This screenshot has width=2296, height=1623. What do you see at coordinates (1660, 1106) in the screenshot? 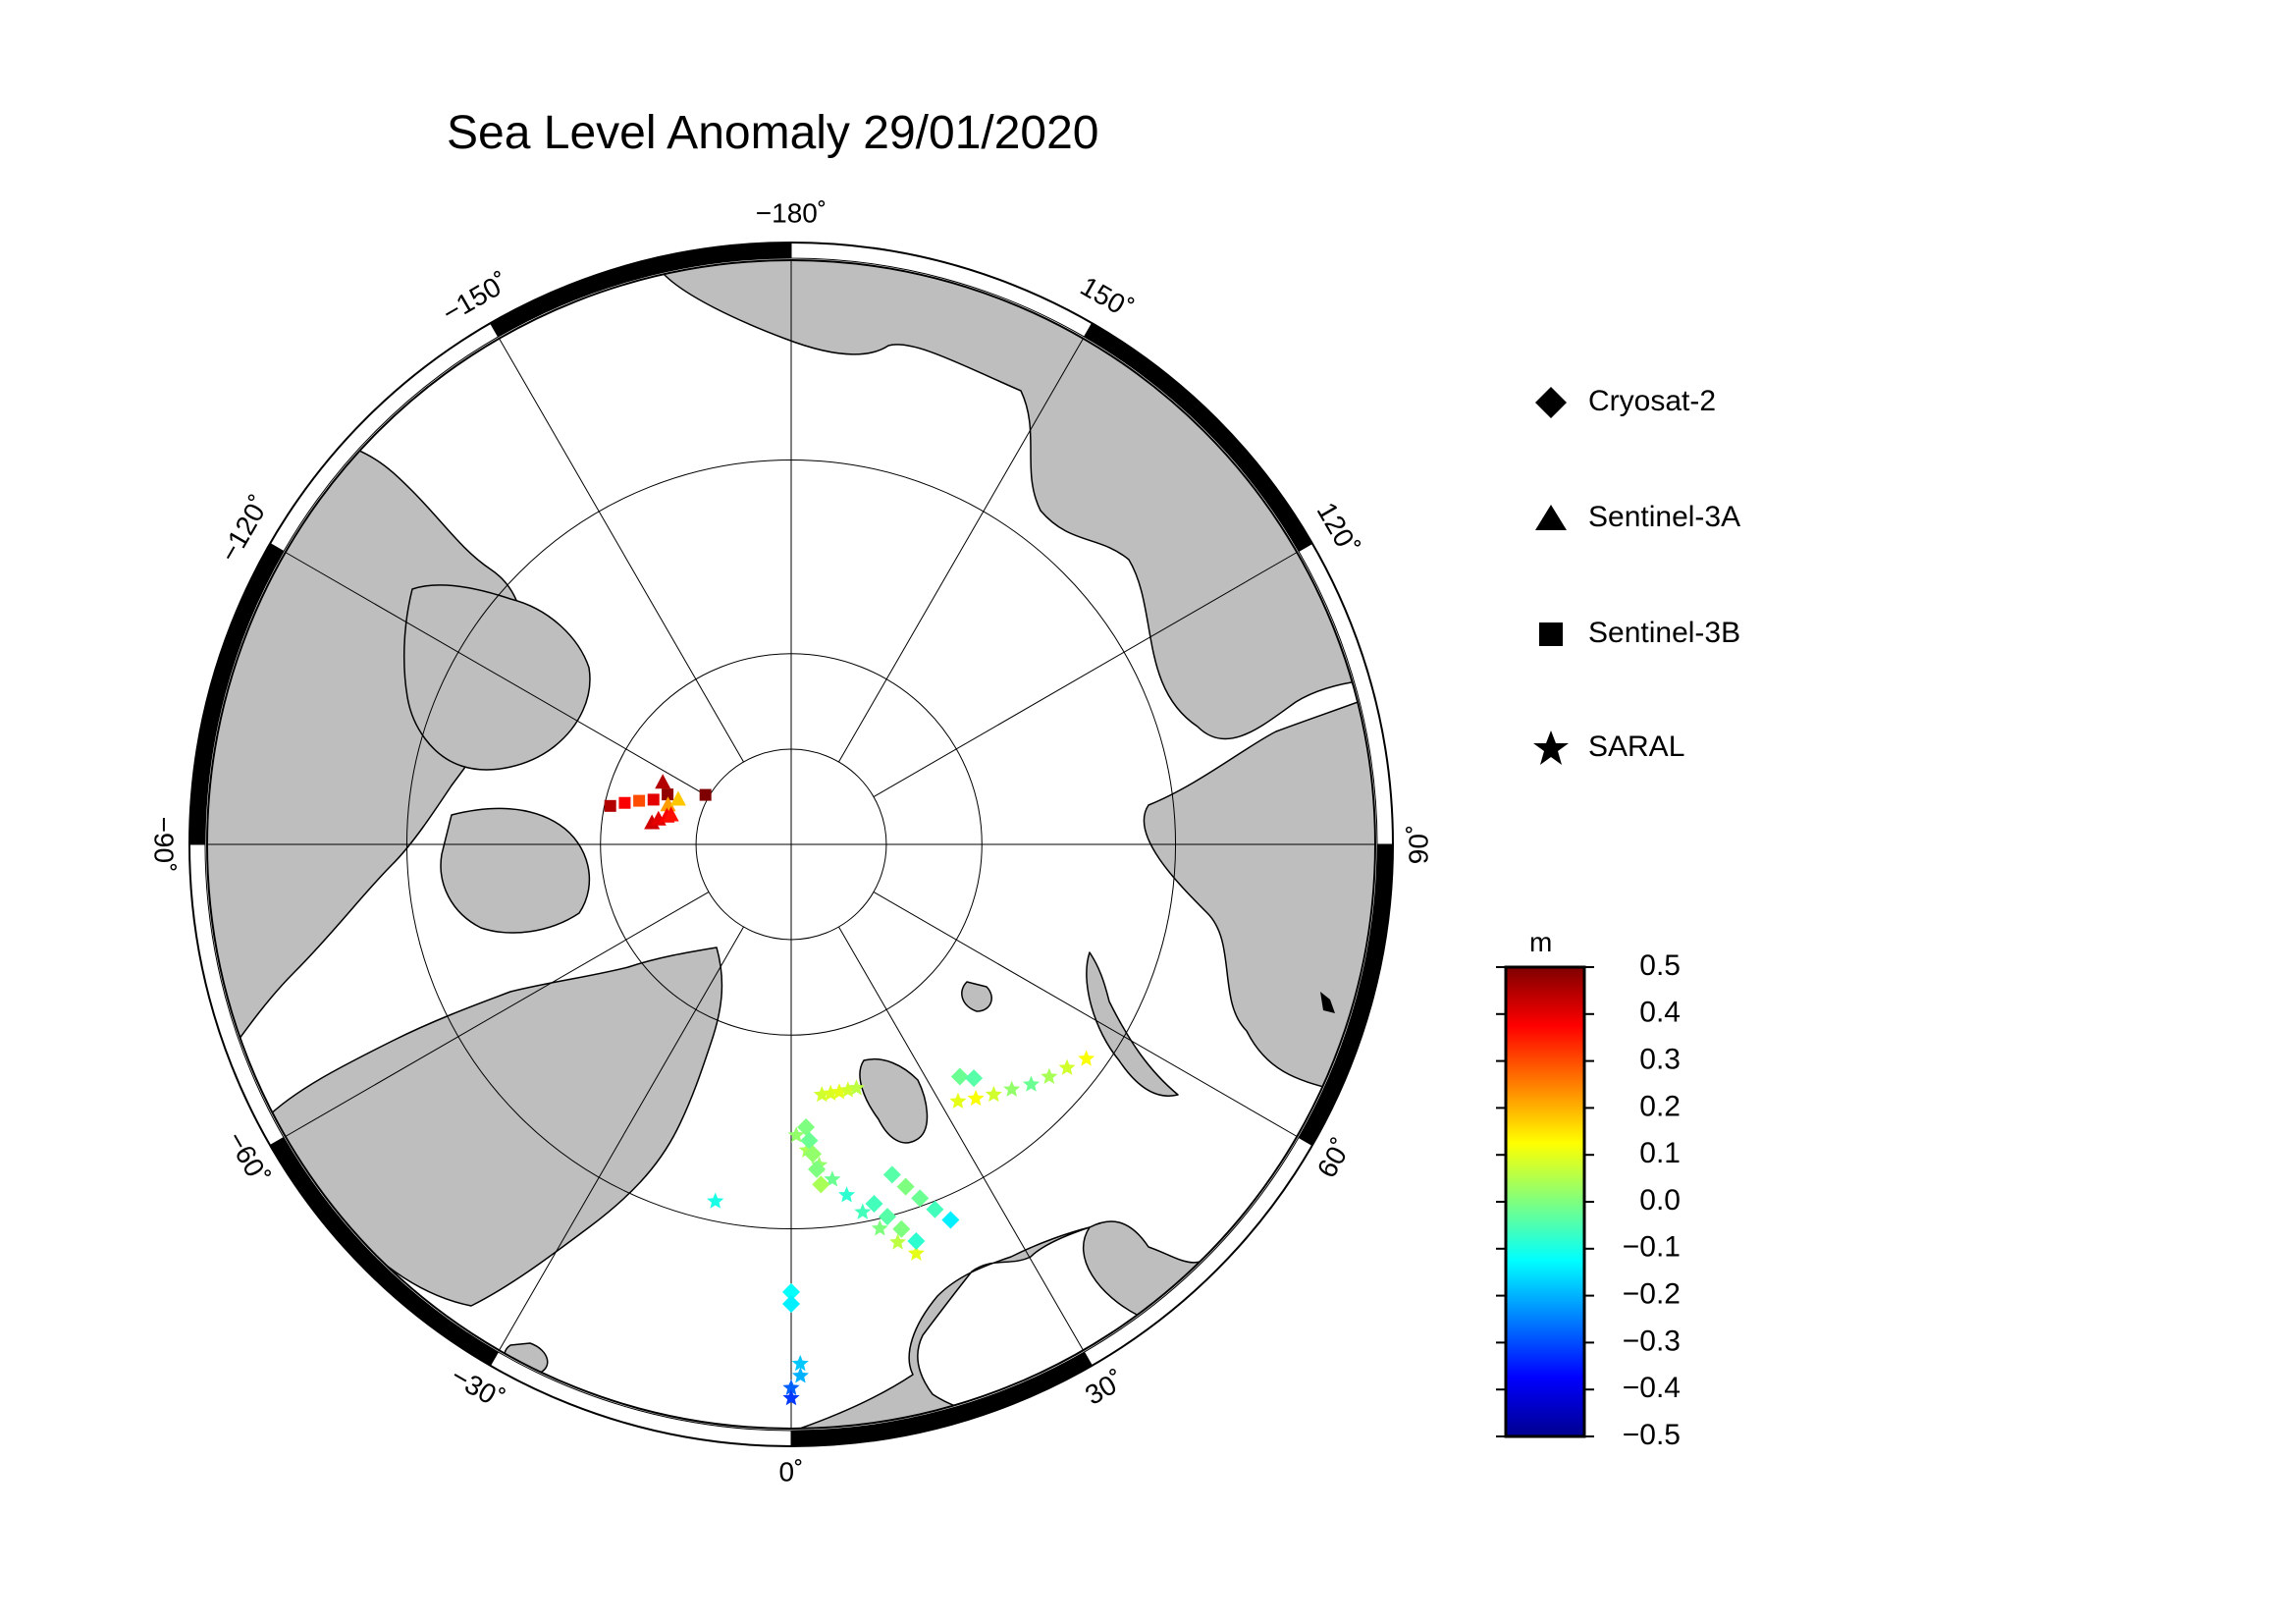
I see `colorbar-tick-label: 0.2` at bounding box center [1660, 1106].